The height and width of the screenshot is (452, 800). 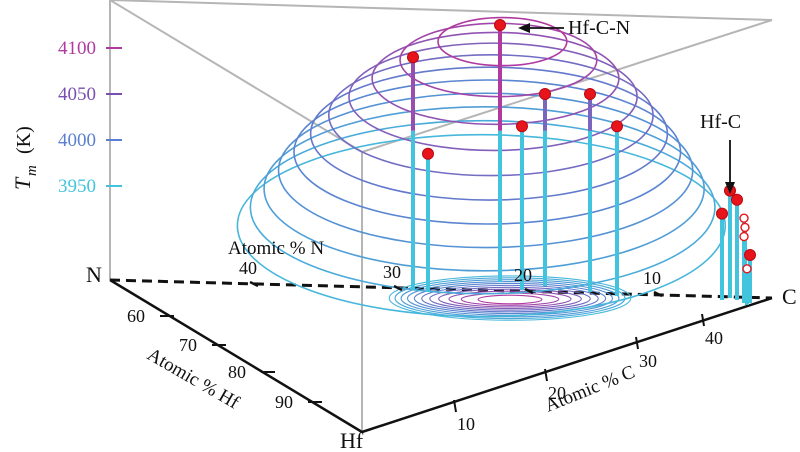 I want to click on arrowhead-hf-c, so click(x=730, y=188).